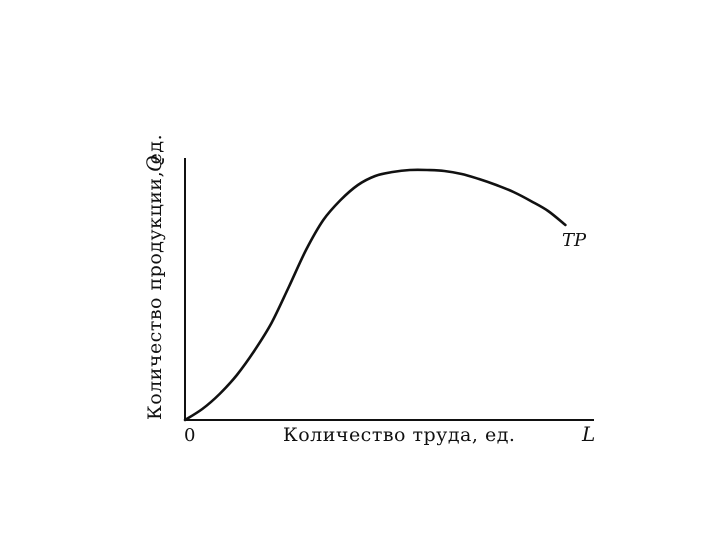  What do you see at coordinates (588, 434) in the screenshot?
I see `x-axis-symbol: L` at bounding box center [588, 434].